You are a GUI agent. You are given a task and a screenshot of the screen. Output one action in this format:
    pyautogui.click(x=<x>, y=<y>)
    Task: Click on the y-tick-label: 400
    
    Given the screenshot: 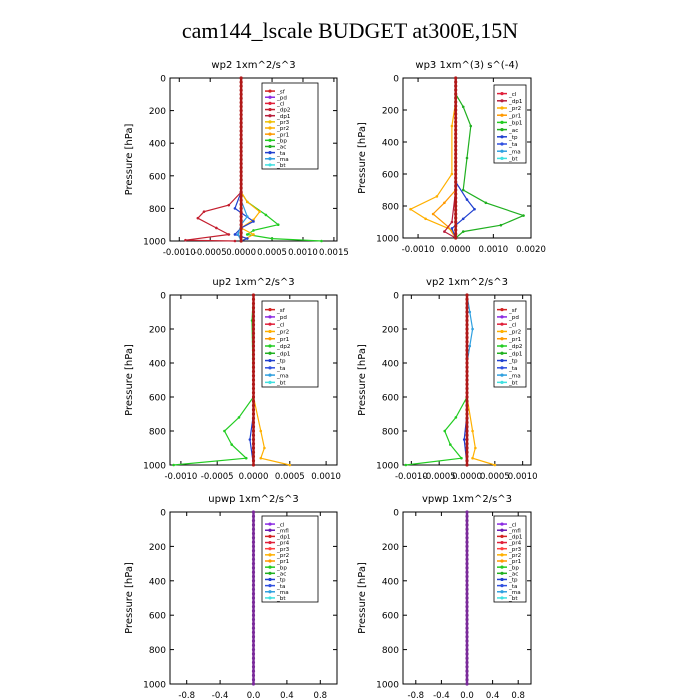 What is the action you would take?
    pyautogui.click(x=390, y=144)
    